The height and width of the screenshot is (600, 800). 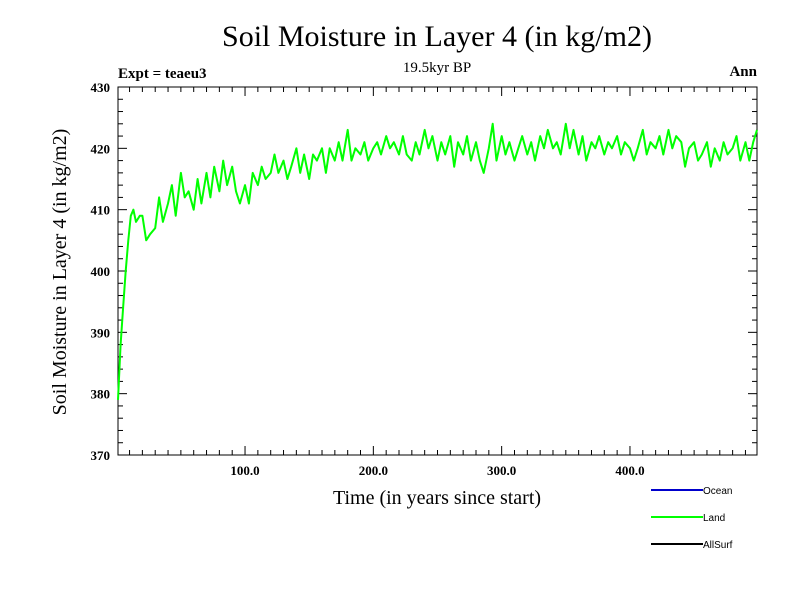 What do you see at coordinates (501, 470) in the screenshot?
I see `x-tick-label: 300.0` at bounding box center [501, 470].